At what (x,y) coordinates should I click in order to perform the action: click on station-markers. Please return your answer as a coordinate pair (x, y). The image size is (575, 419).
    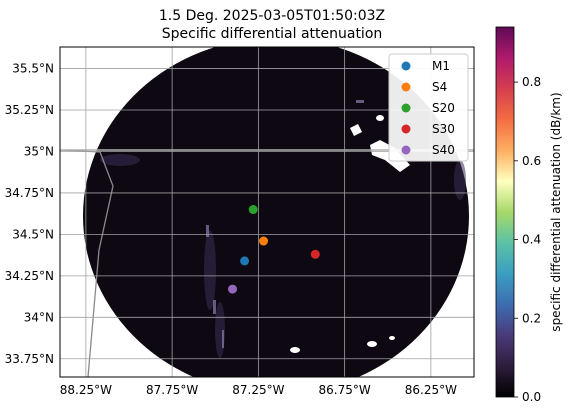
    Looking at the image, I should click on (274, 249).